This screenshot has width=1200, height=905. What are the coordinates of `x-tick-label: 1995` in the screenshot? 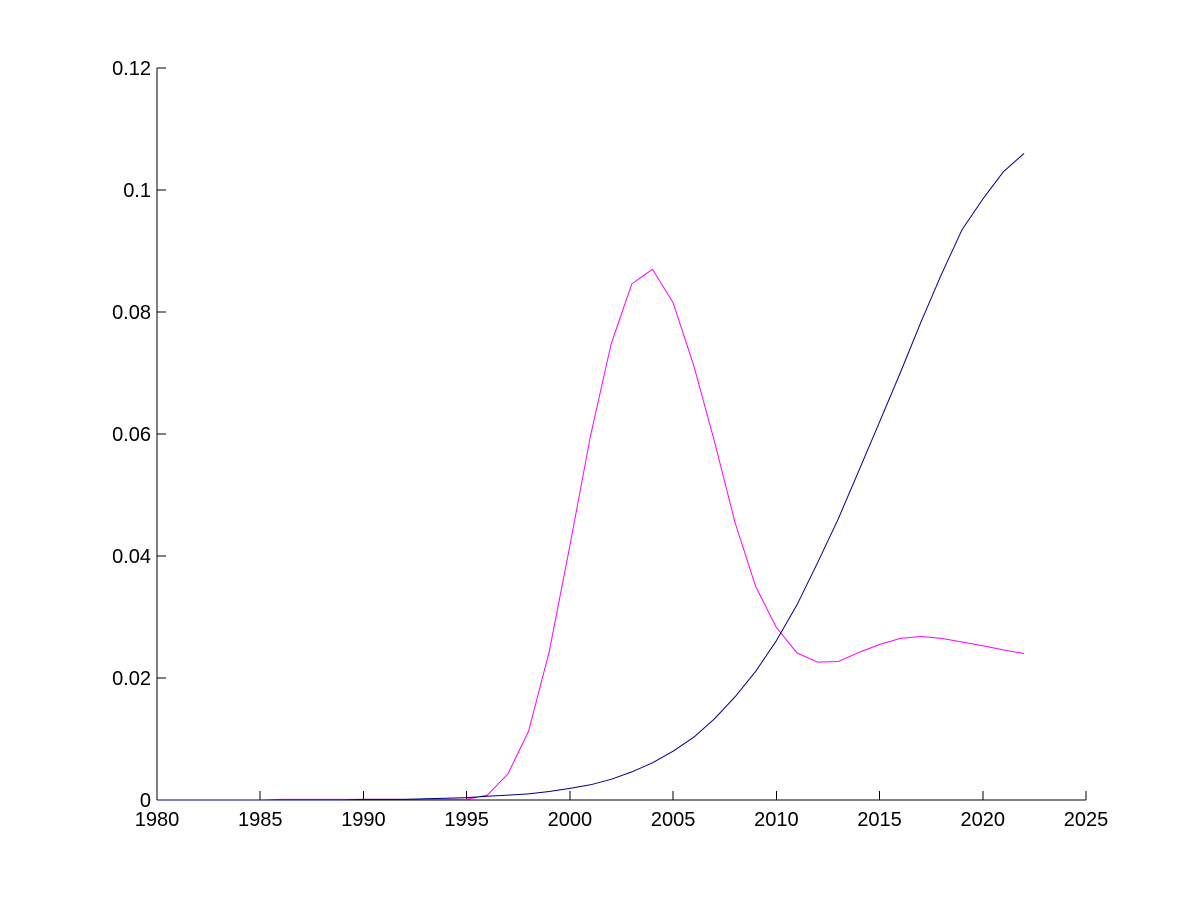 It's located at (466, 820).